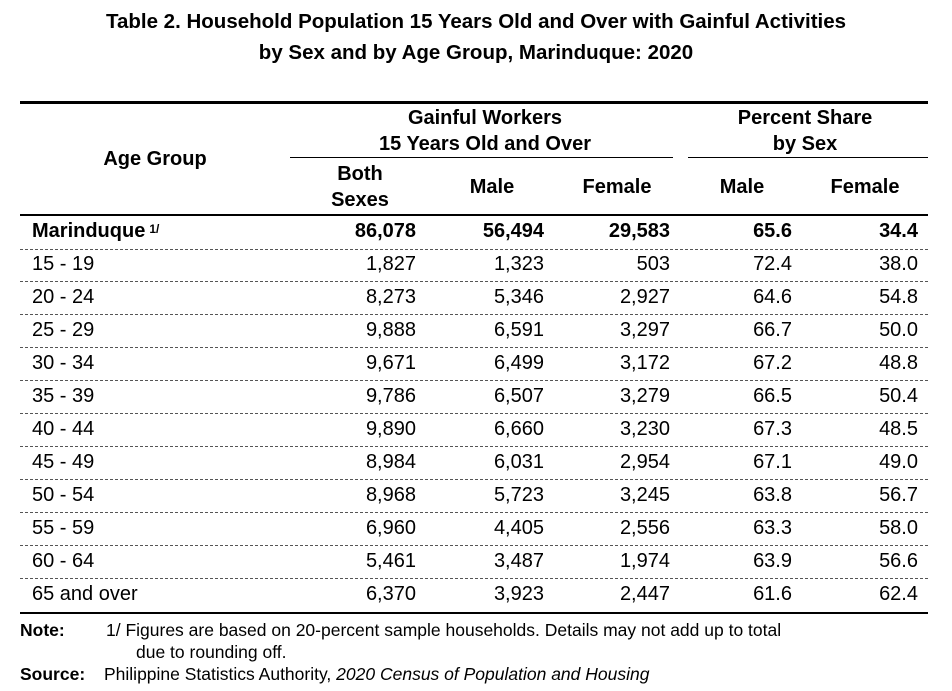  I want to click on cell-female: 3,172, so click(644, 363).